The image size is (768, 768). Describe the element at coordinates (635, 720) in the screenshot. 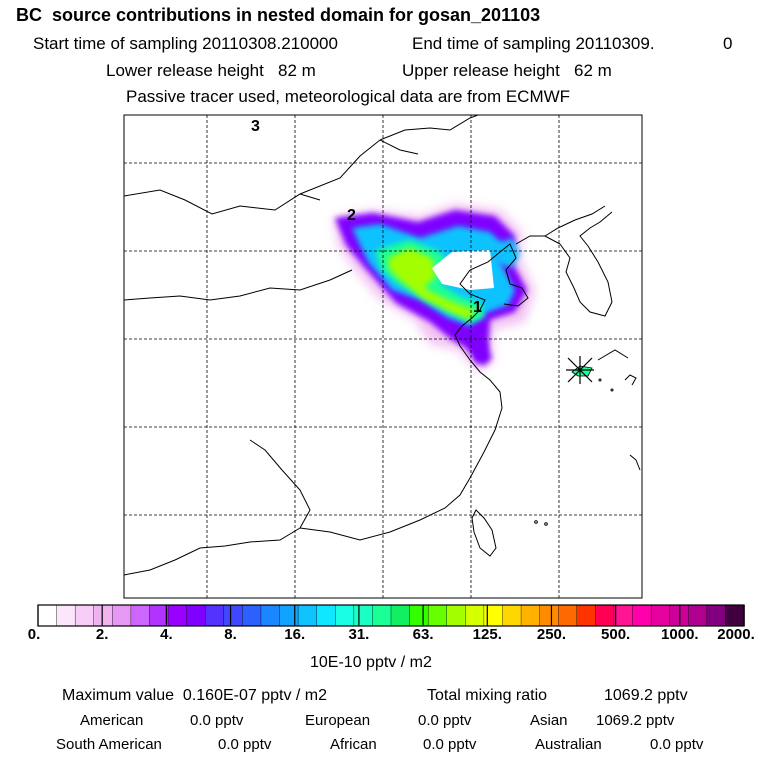

I see `contribution-value: 1069.2 pptv` at that location.